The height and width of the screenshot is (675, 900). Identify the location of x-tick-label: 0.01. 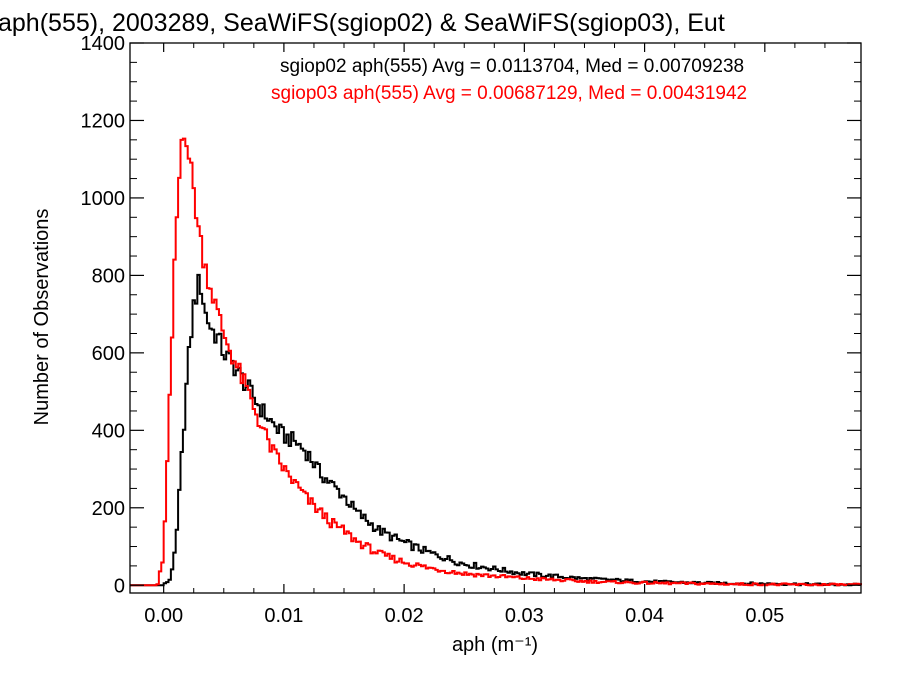
(283, 616).